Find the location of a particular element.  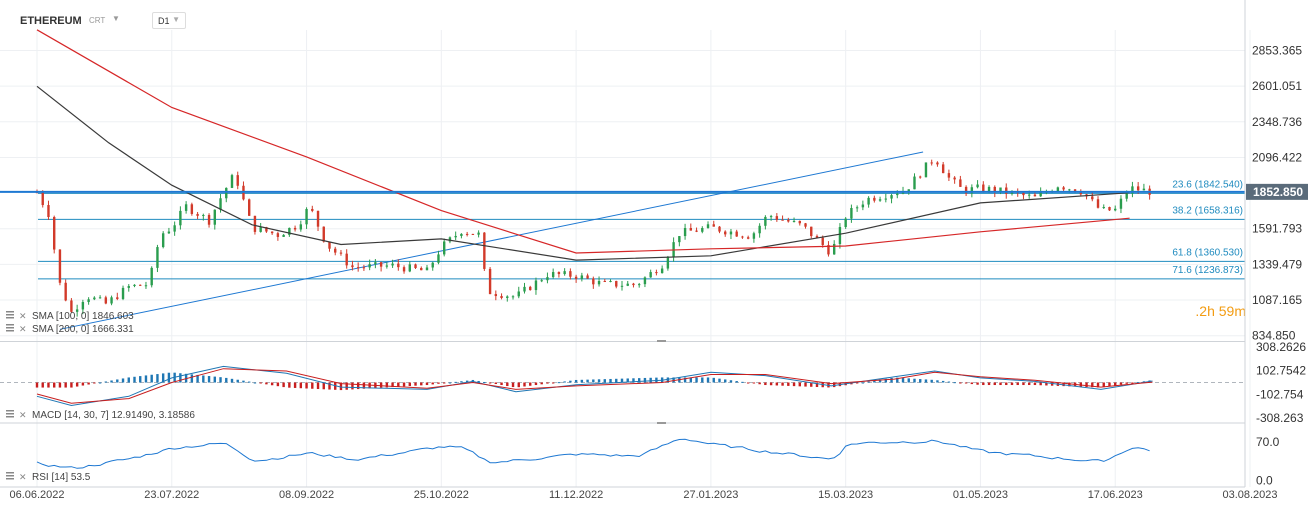

chart-type-selector: CRT is located at coordinates (97, 20).